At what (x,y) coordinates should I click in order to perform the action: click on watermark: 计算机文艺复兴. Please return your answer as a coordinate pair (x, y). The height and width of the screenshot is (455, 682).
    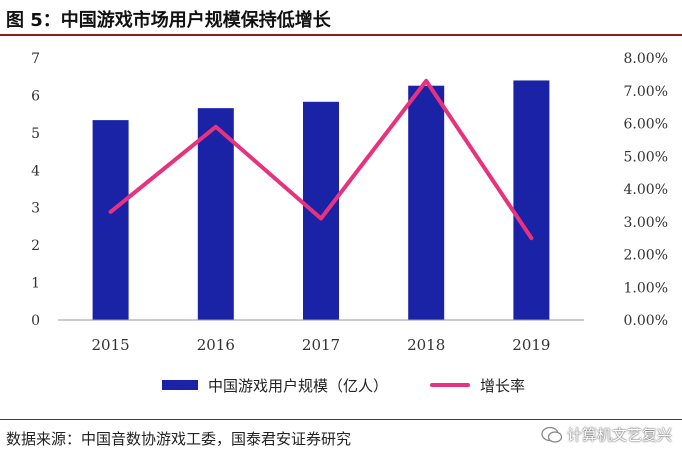
    Looking at the image, I should click on (606, 434).